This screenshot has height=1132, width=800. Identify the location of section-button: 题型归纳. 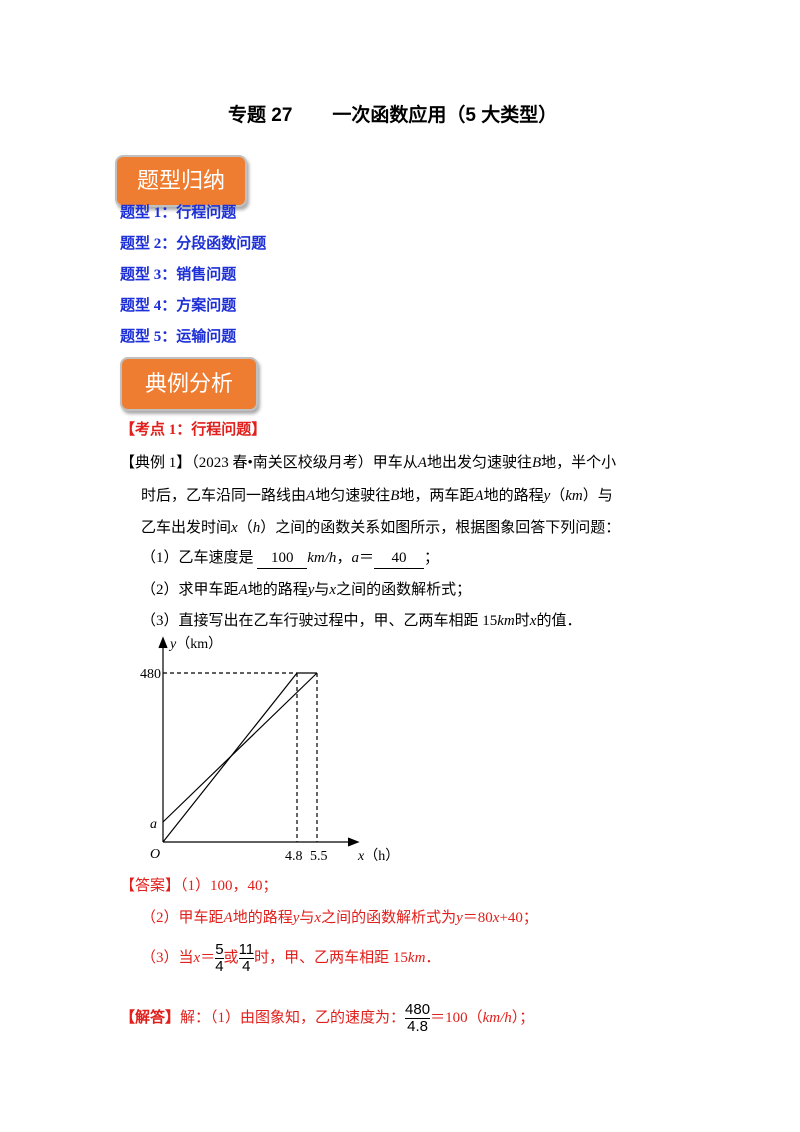
(181, 181).